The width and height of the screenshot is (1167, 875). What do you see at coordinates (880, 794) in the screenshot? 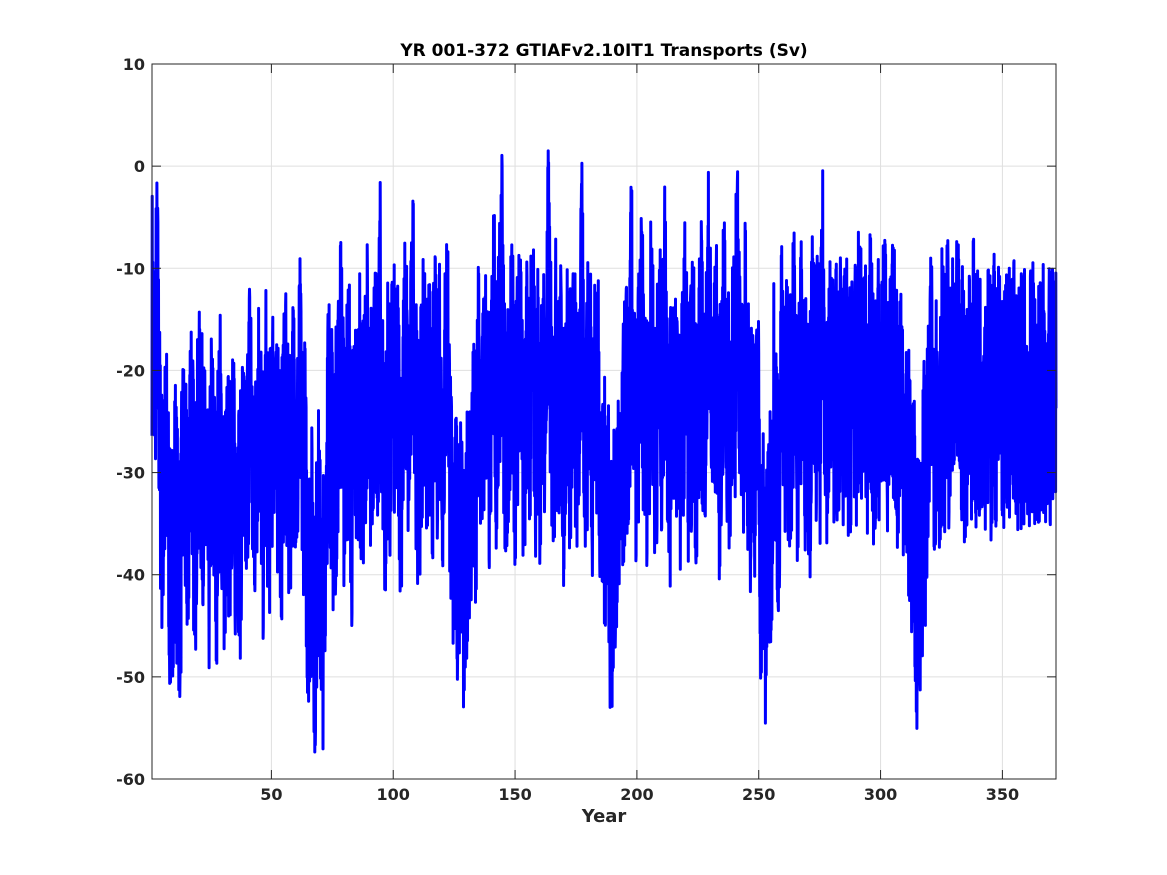
I see `x-tick-label: 300` at bounding box center [880, 794].